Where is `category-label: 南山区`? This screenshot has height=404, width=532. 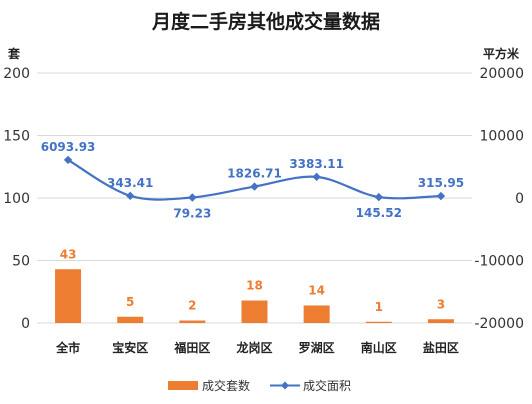 category-label: 南山区 is located at coordinates (379, 347).